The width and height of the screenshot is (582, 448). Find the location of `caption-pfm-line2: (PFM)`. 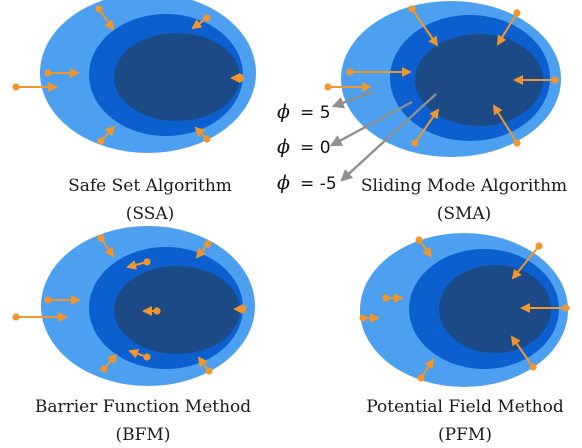

caption-pfm-line2: (PFM) is located at coordinates (465, 435).